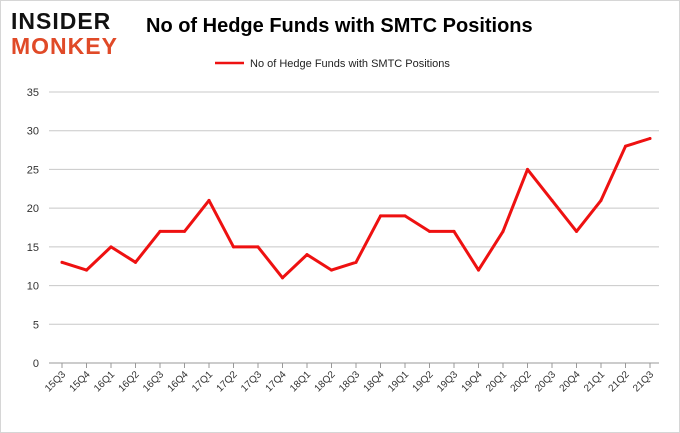 The width and height of the screenshot is (680, 433). I want to click on x-tick-label-20Q3: 20Q3, so click(545, 381).